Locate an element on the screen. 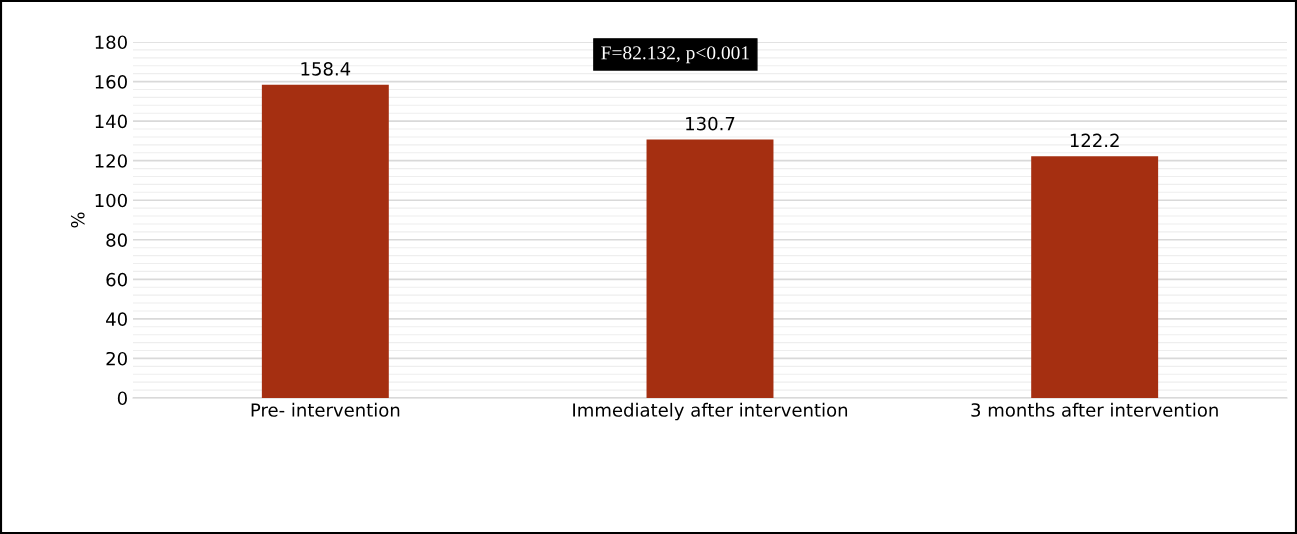 This screenshot has width=1297, height=534. y-tick-label: 120 is located at coordinates (111, 161).